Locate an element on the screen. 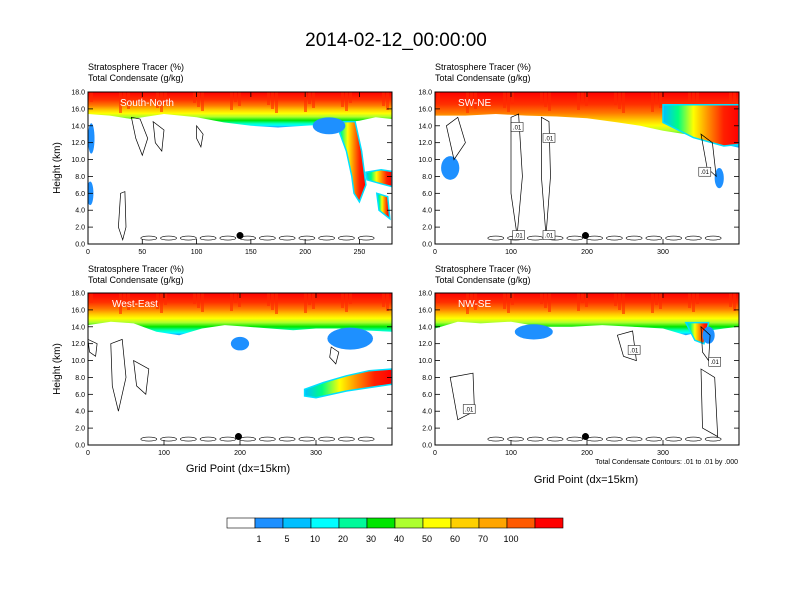  colorbar-label: 30 is located at coordinates (371, 539).